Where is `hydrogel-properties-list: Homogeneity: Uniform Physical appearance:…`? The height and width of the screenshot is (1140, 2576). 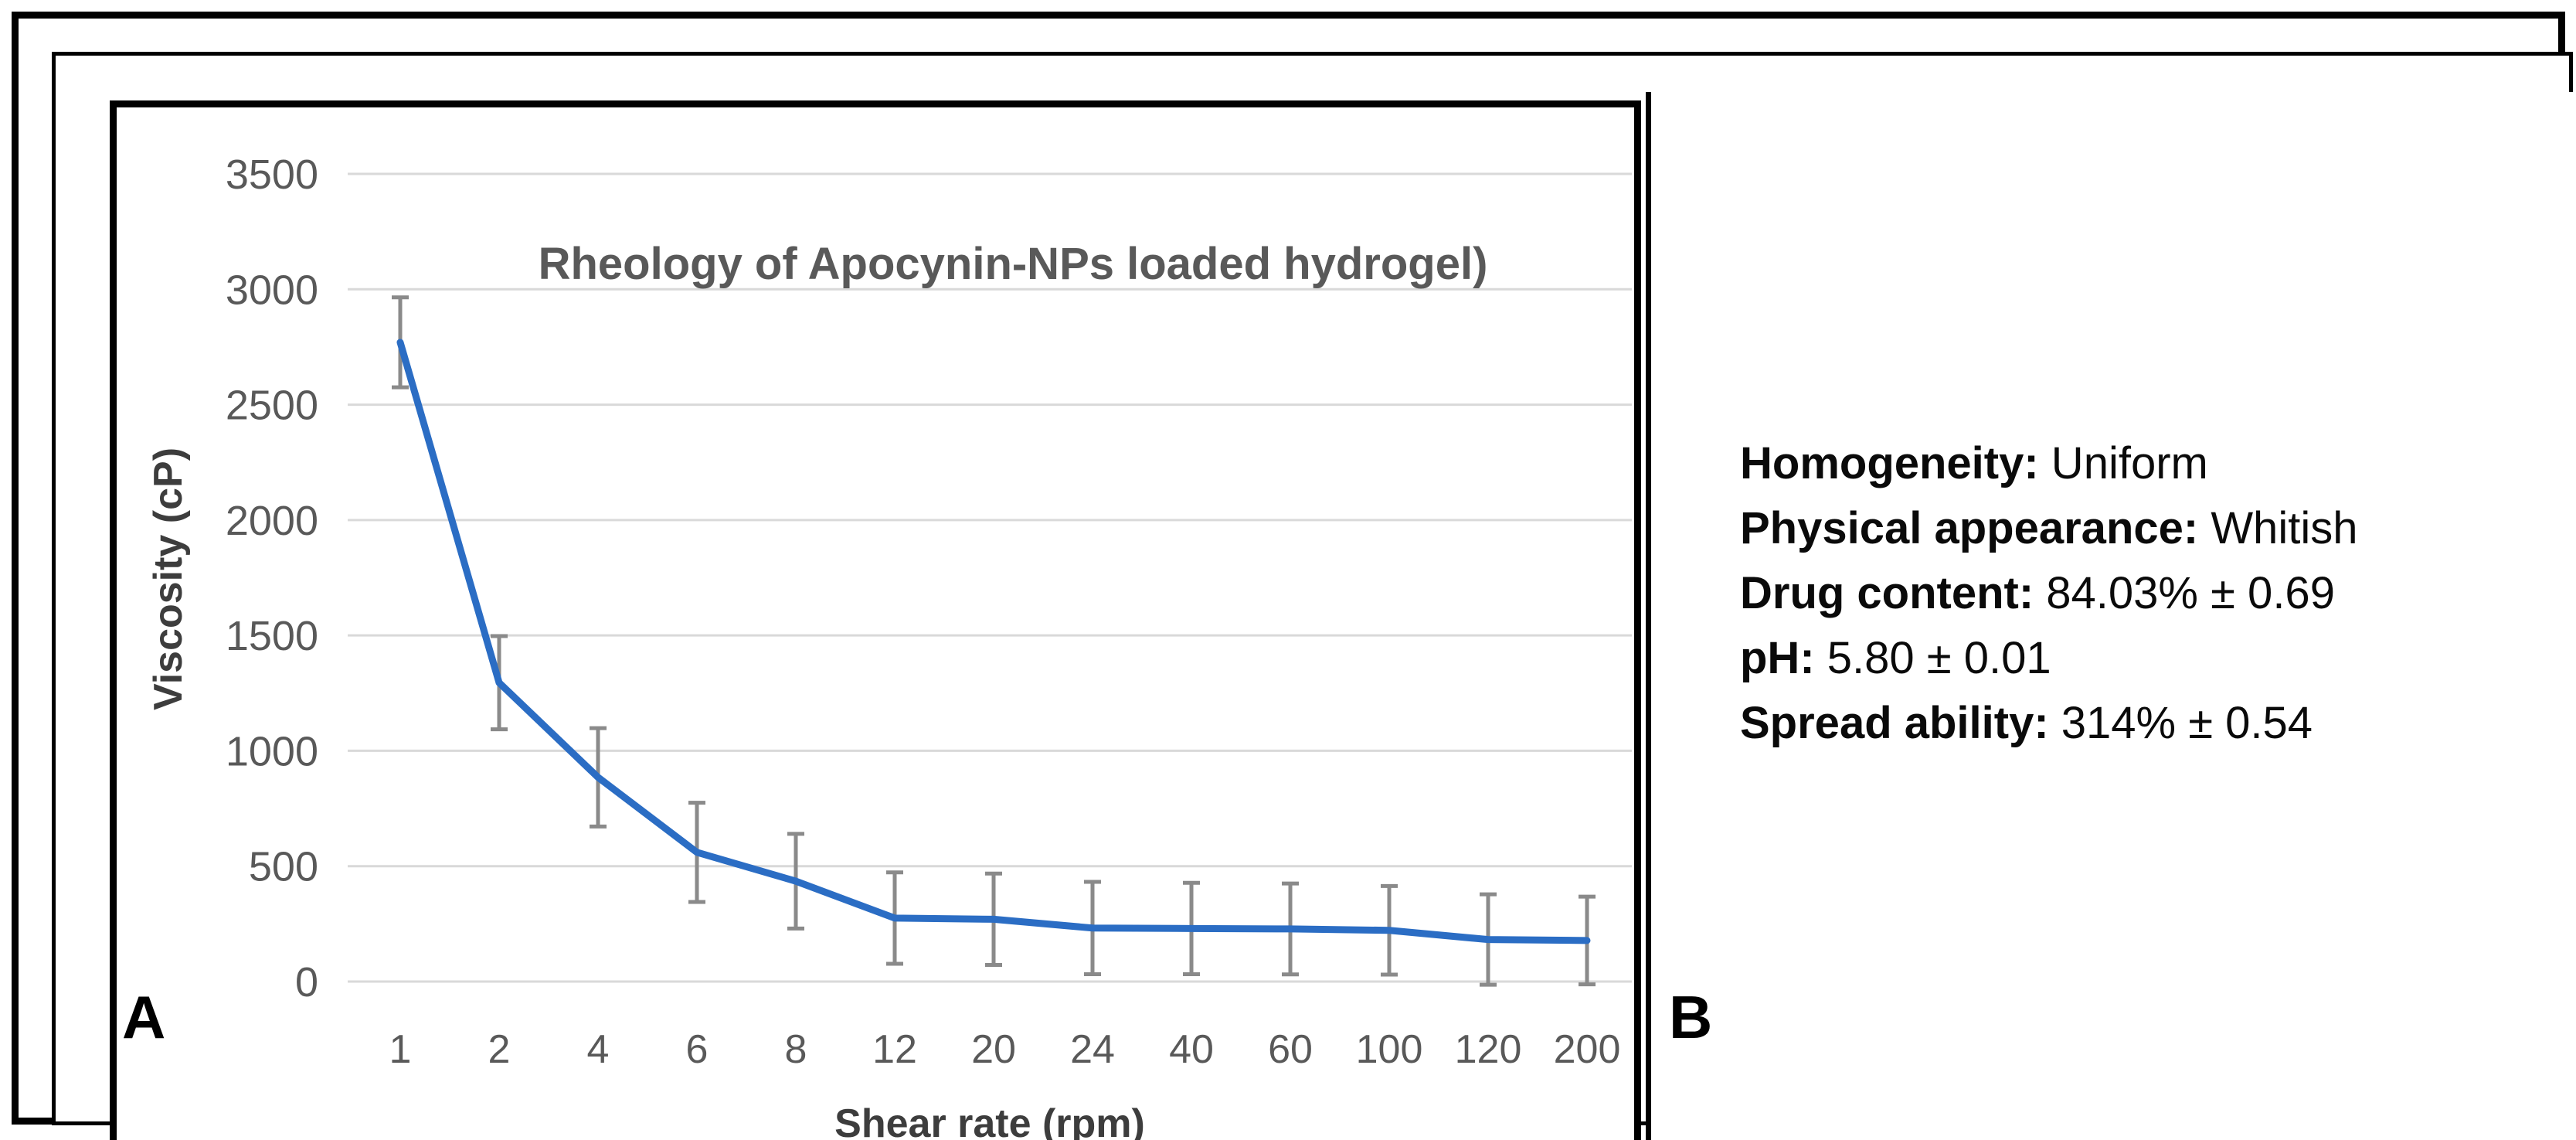
hydrogel-properties-list: Homogeneity: Uniform Physical appearance:… is located at coordinates (2048, 593).